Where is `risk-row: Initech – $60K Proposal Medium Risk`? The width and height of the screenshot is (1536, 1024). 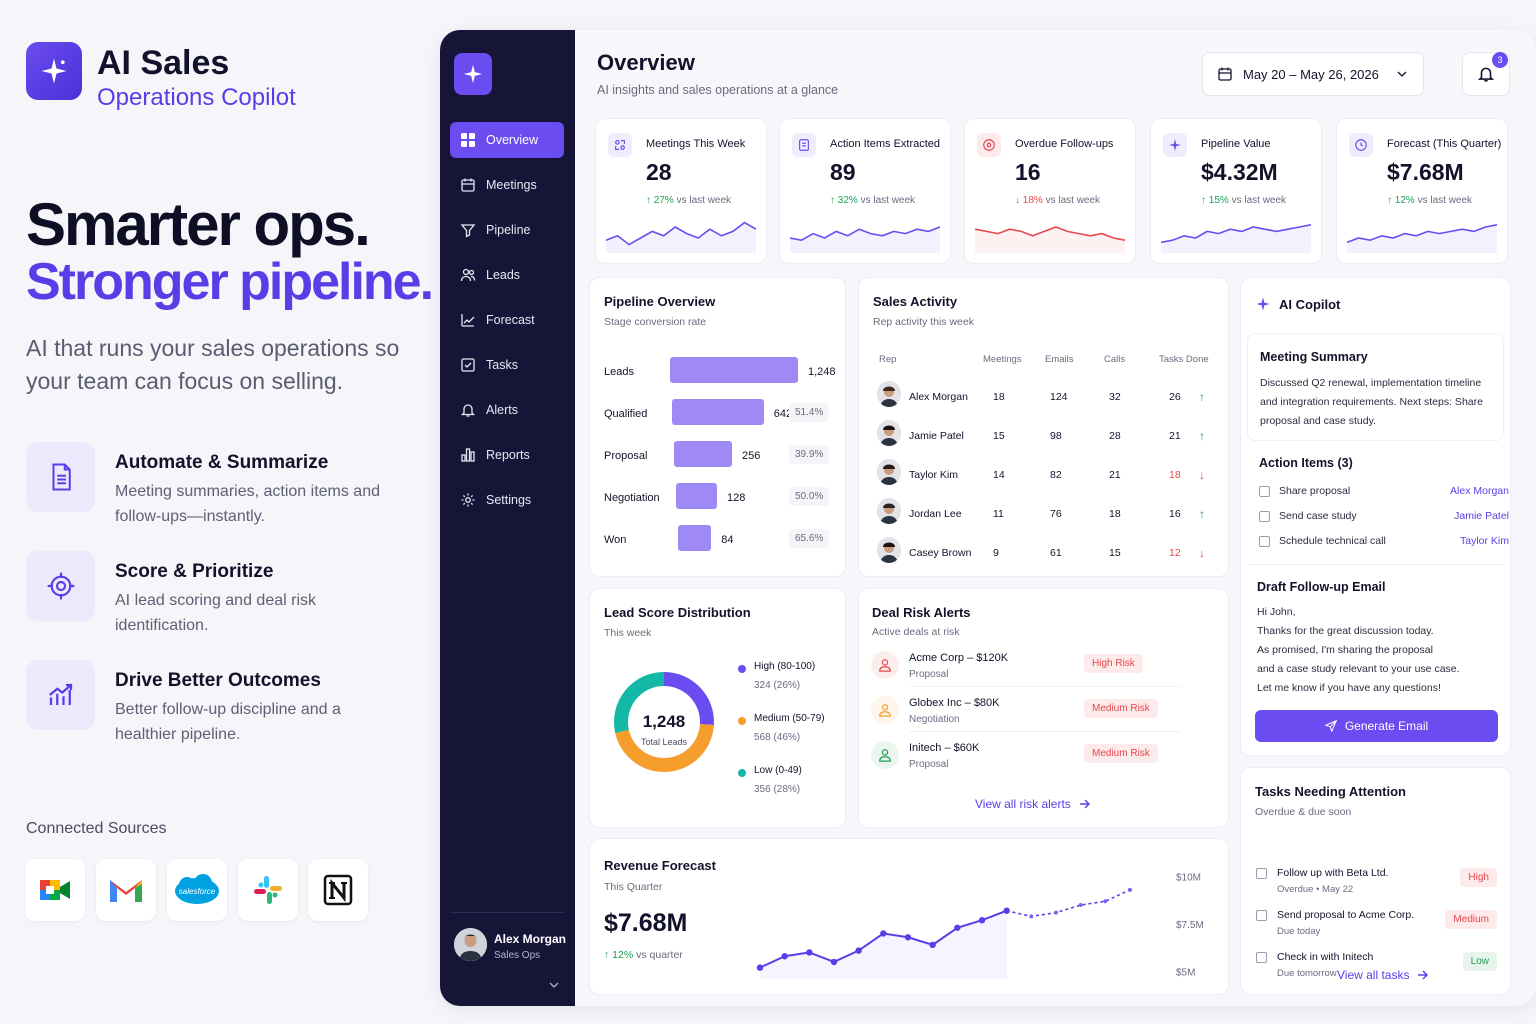
risk-row: Initech – $60K Proposal Medium Risk is located at coordinates (1045, 758).